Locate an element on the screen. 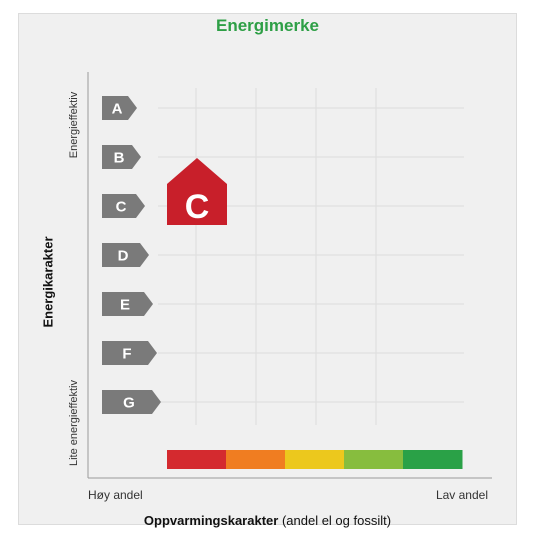 This screenshot has height=538, width=535. x-axis-left-label: Høy andel is located at coordinates (115, 495).